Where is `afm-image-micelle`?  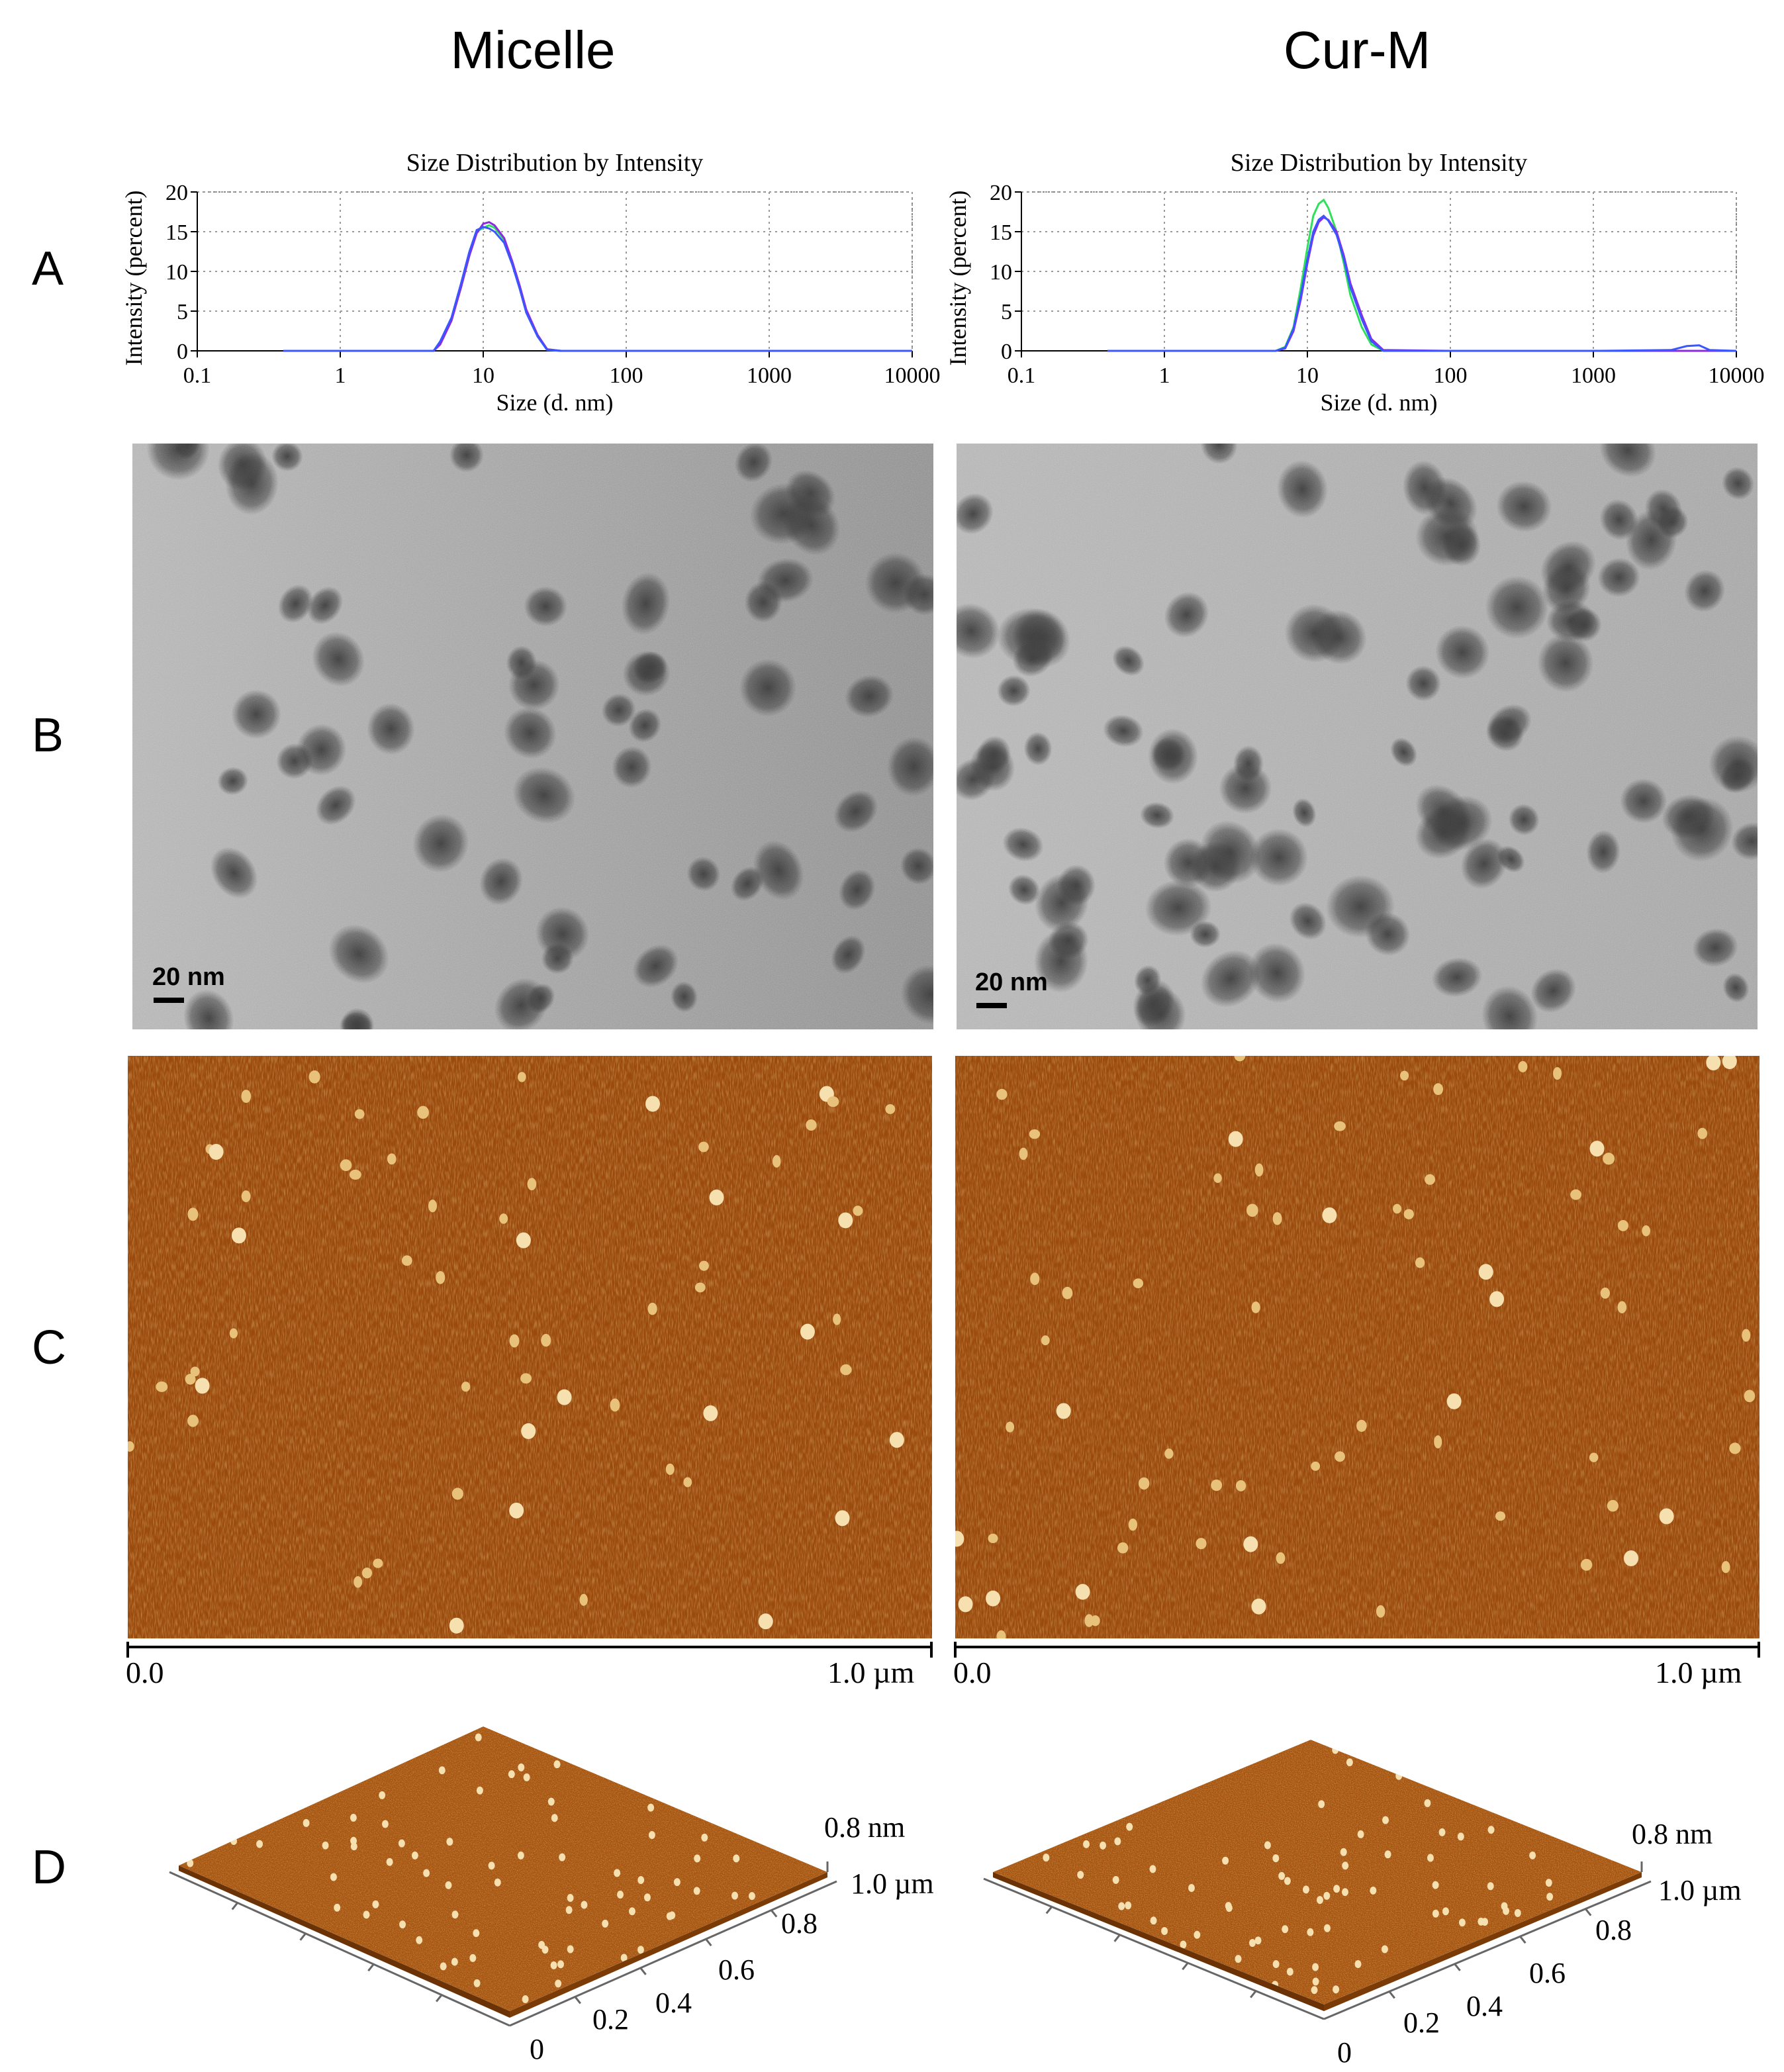
afm-image-micelle is located at coordinates (528, 1347).